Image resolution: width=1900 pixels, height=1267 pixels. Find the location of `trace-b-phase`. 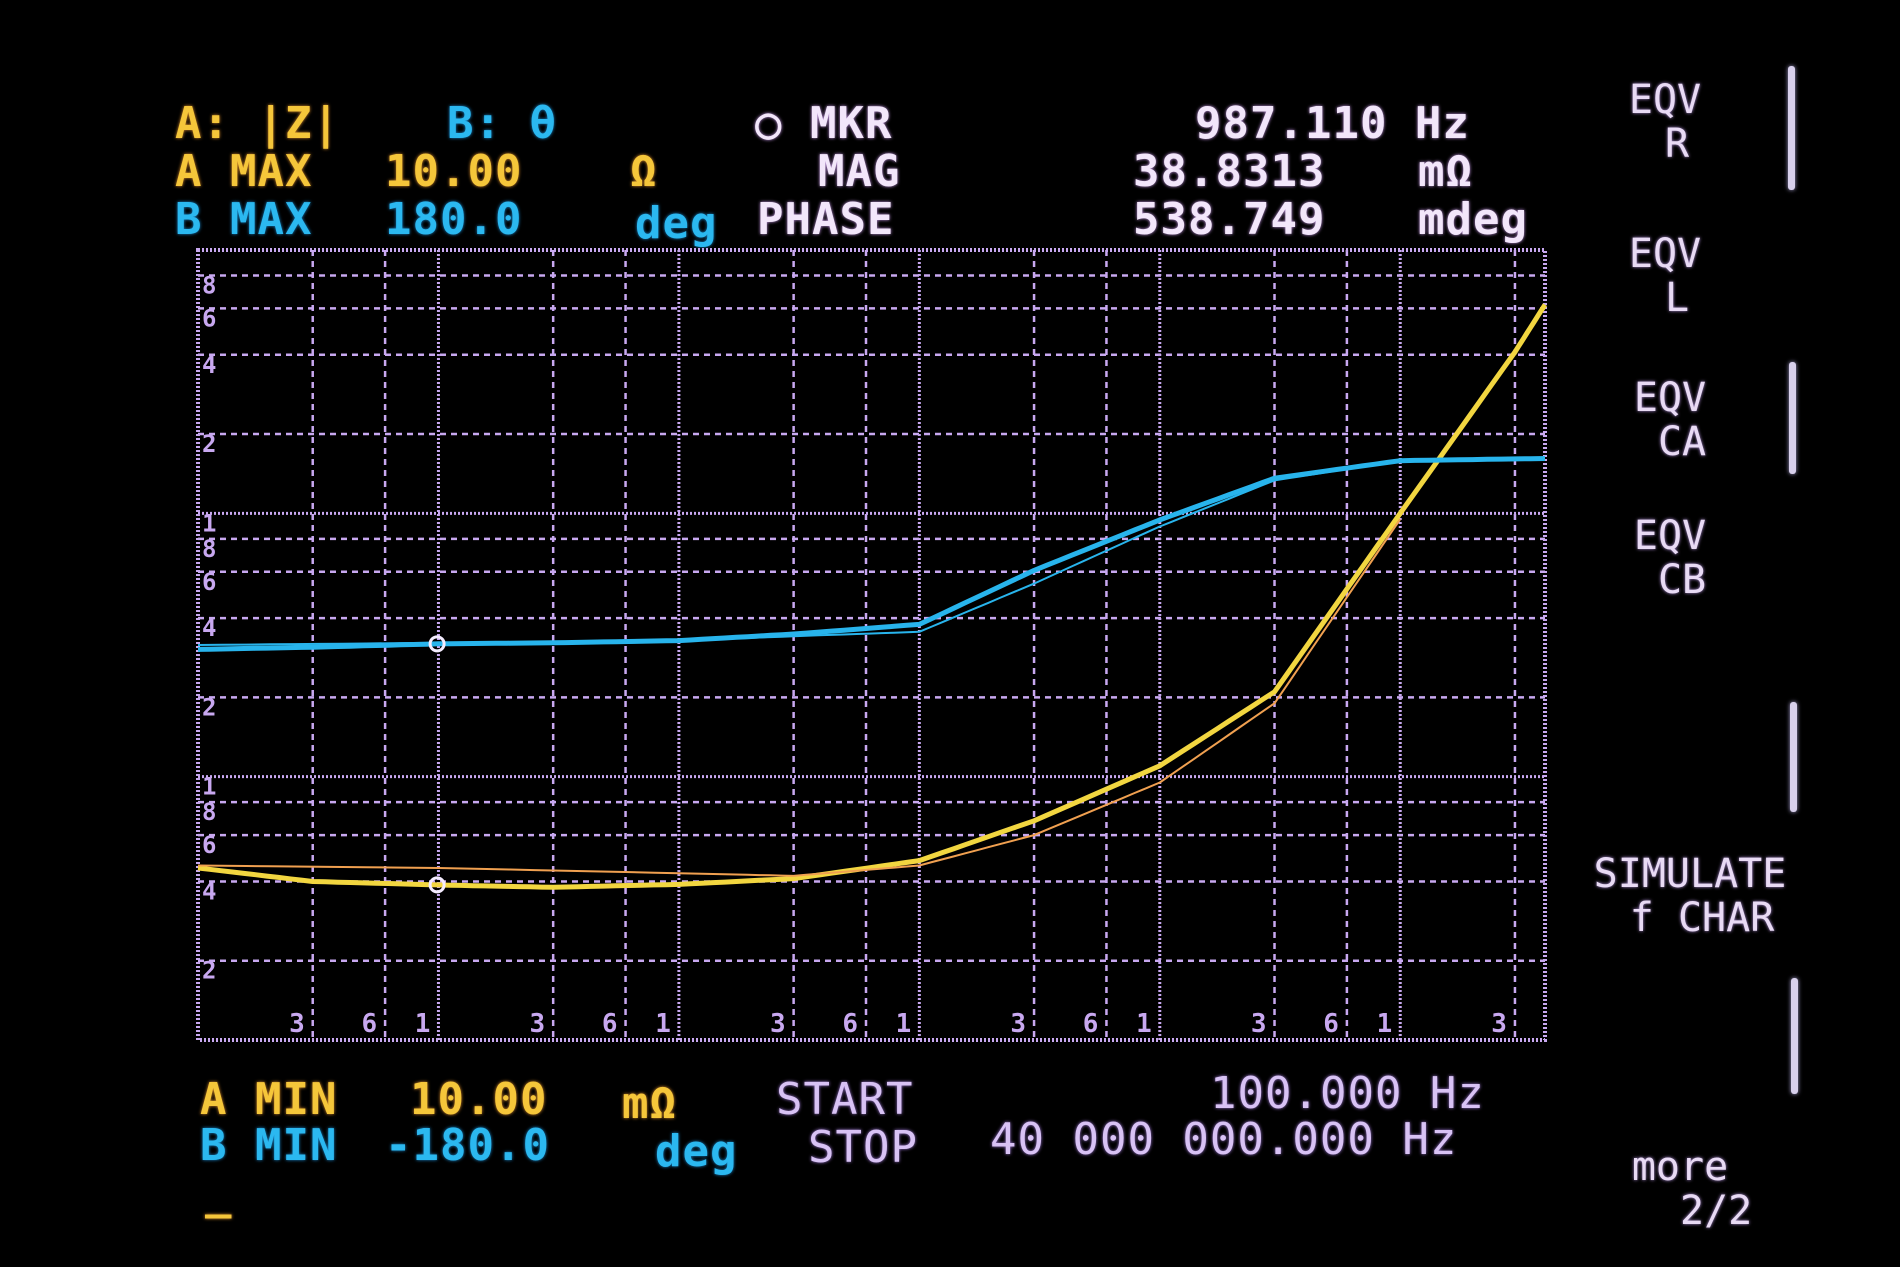

trace-b-phase is located at coordinates (871, 554).